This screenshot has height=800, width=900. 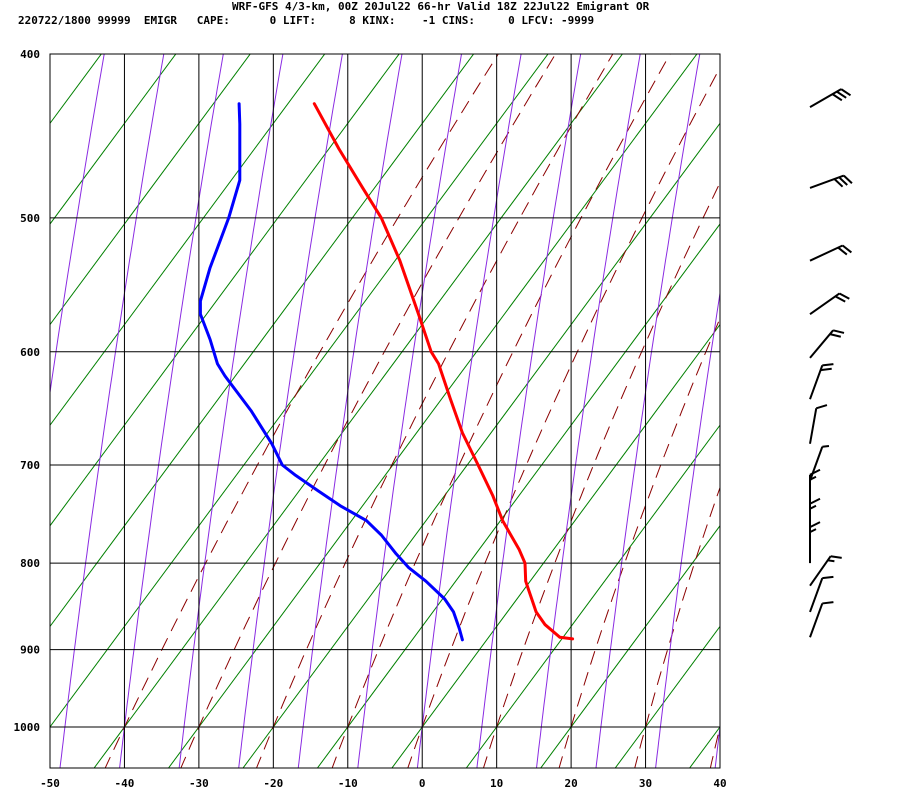 I want to click on wind-barb-half-flag, so click(x=826, y=446).